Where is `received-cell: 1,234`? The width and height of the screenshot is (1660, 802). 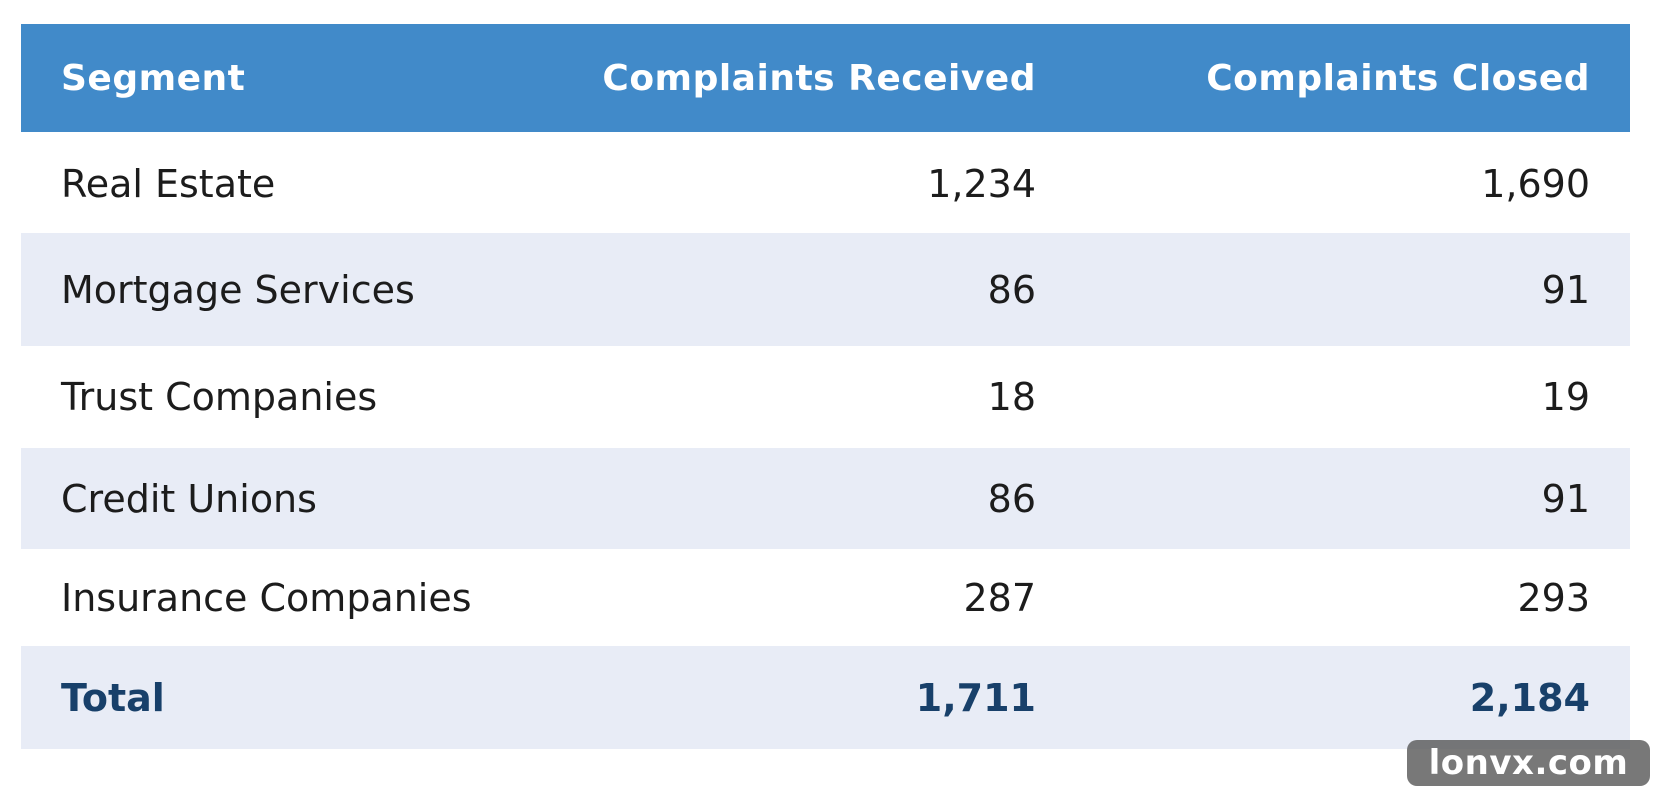
received-cell: 1,234 is located at coordinates (981, 183).